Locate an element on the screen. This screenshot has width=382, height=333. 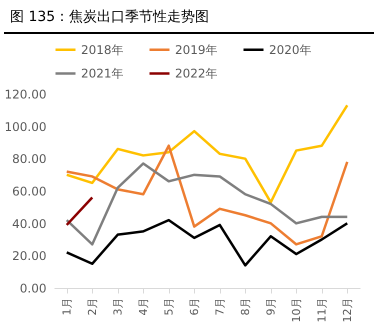
legend-label: 2019年 is located at coordinates (196, 49).